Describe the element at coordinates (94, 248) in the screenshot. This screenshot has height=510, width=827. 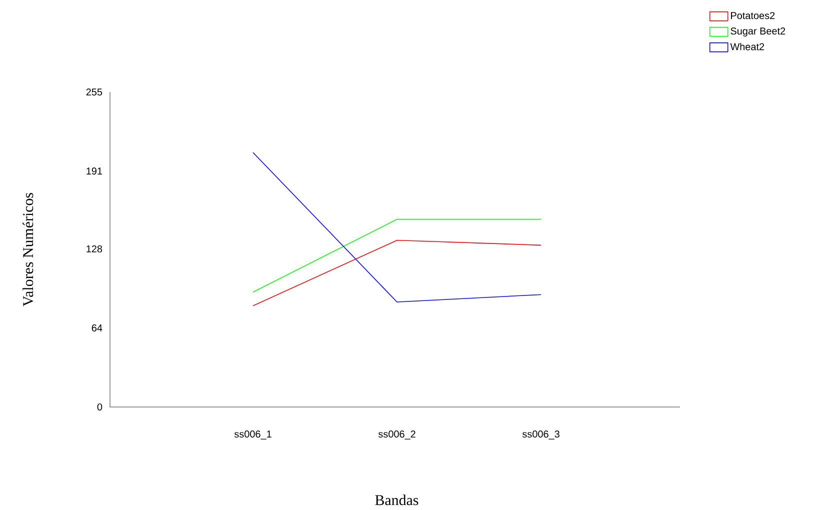
I see `y-tick-label: 128` at that location.